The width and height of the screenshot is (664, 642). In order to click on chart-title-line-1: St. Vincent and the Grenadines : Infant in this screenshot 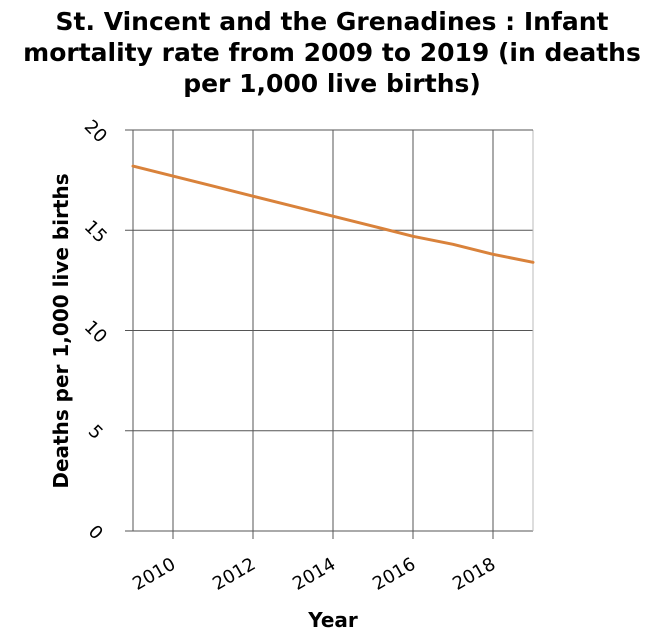, I will do `click(332, 21)`.